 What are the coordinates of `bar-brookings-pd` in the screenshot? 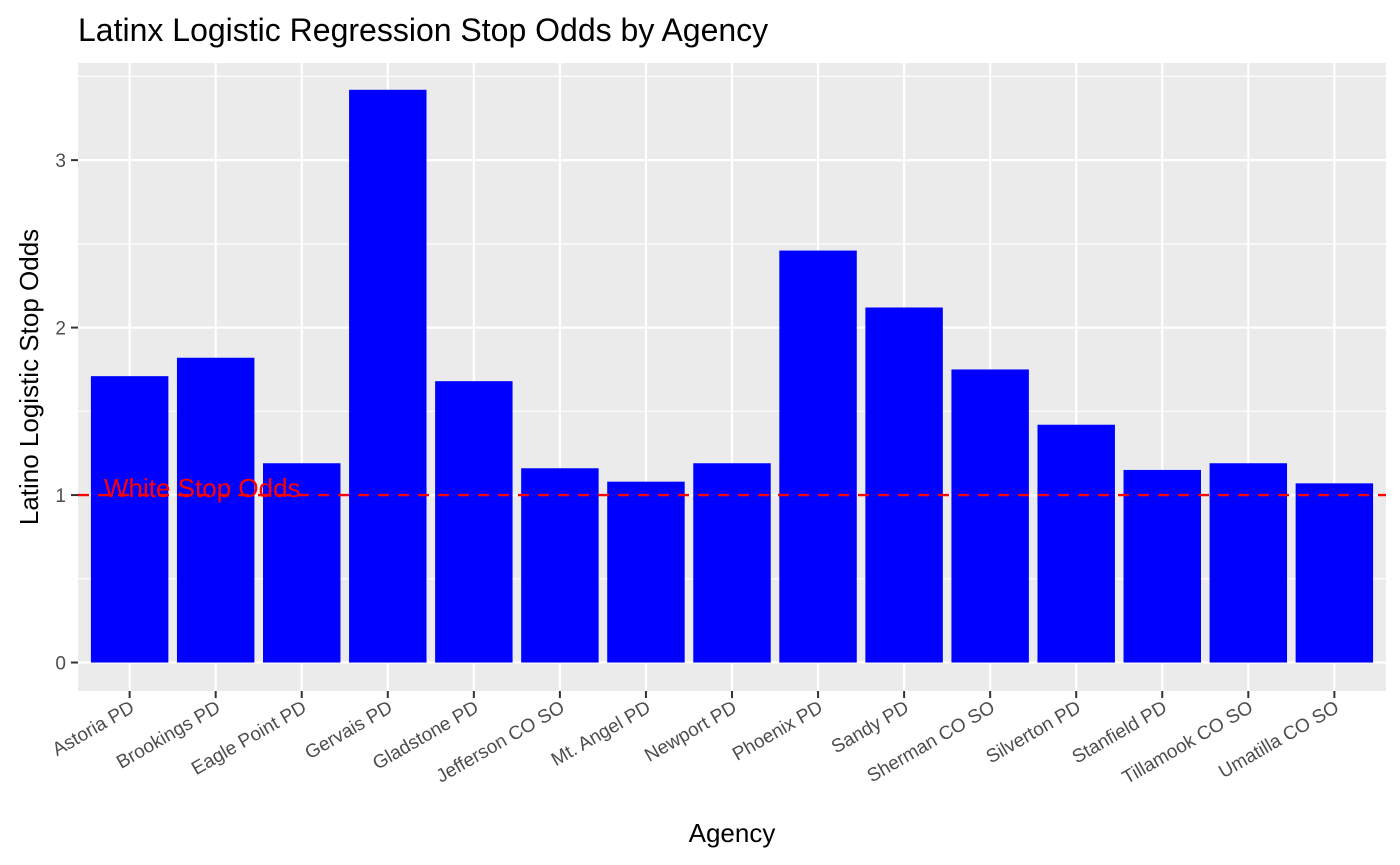 It's located at (215, 510).